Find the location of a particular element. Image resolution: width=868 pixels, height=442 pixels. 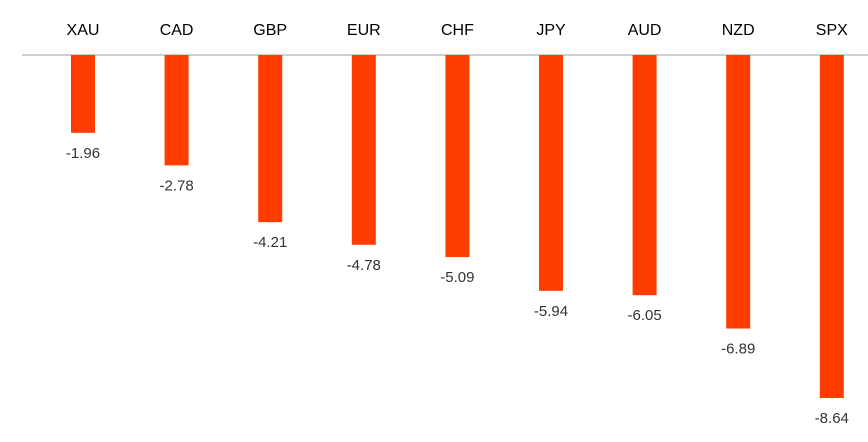

category-labels-group: XAU CAD GBP EUR CHF JPY AUD NZD SPX is located at coordinates (458, 30).